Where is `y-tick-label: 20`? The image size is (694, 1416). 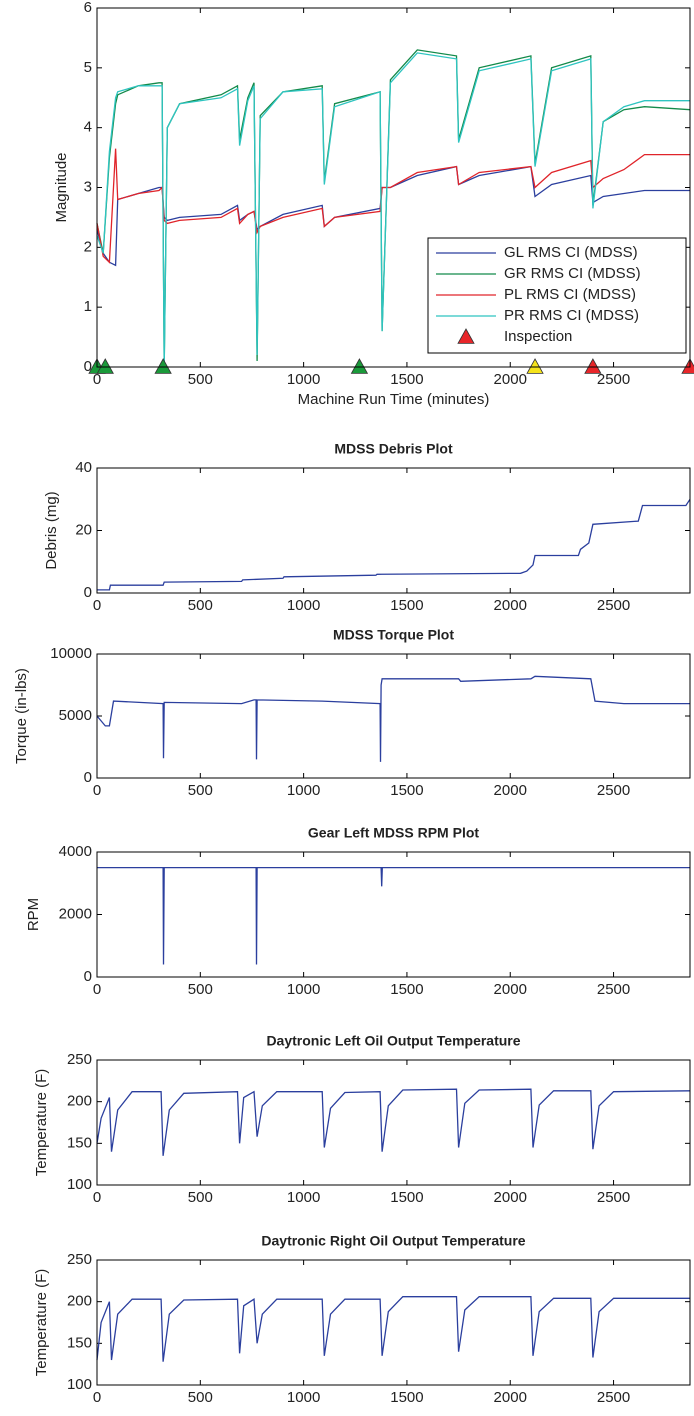
y-tick-label: 20 is located at coordinates (83, 529).